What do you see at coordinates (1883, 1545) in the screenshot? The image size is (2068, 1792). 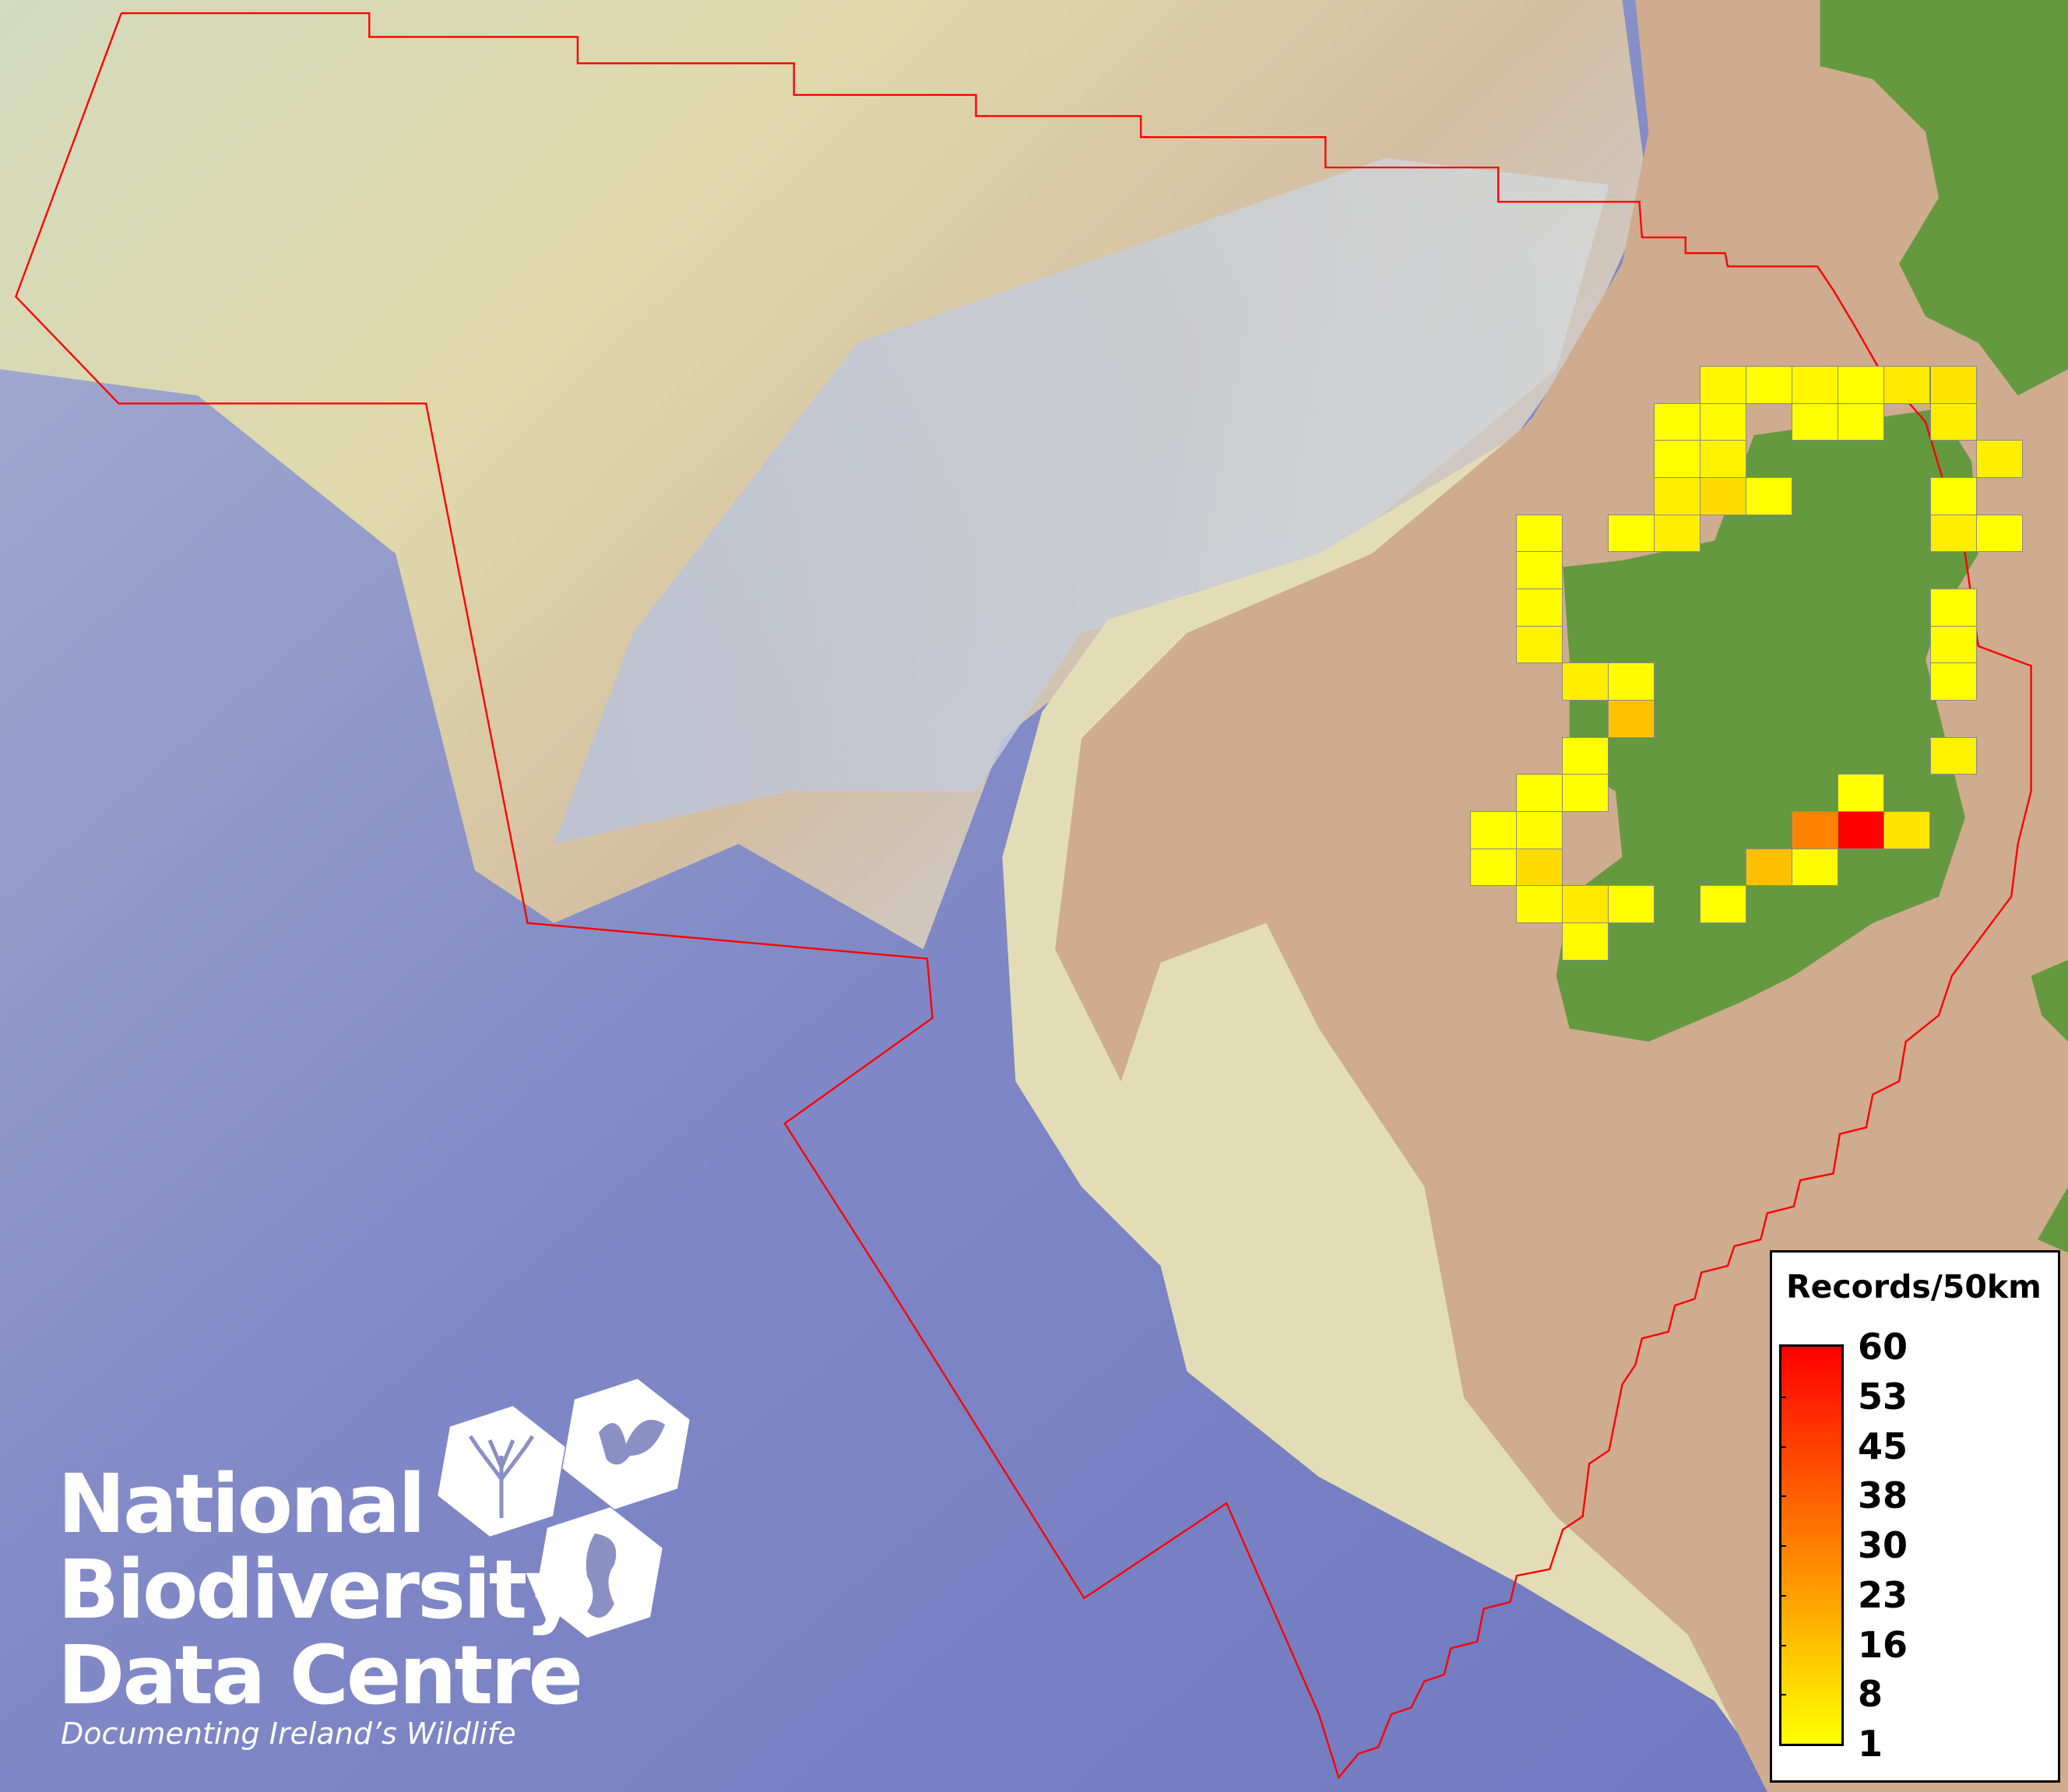 I see `legend-tick-label: 30` at bounding box center [1883, 1545].